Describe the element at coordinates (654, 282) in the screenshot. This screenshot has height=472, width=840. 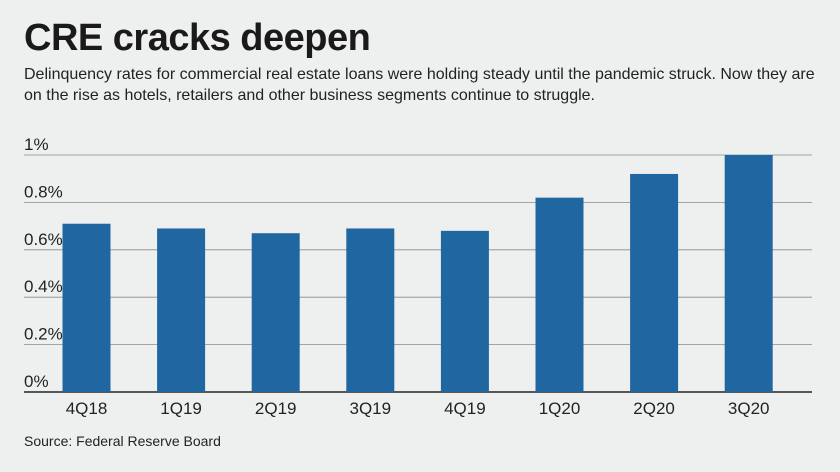
I see `bar-2q20` at that location.